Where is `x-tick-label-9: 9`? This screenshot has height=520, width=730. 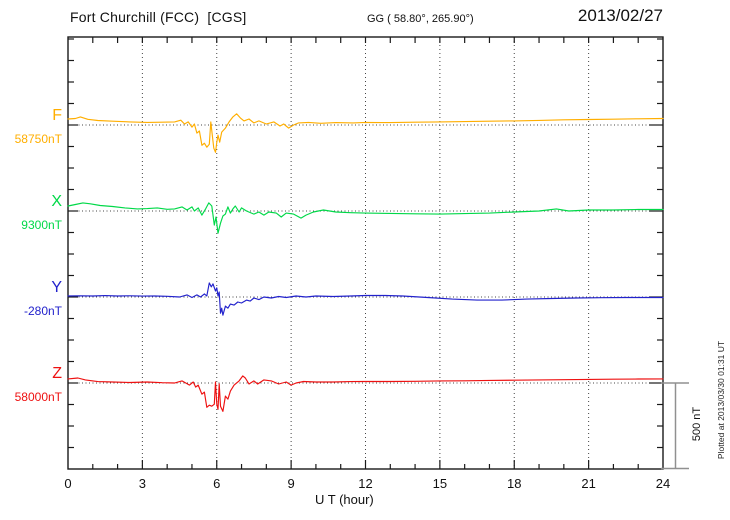 x-tick-label-9: 9 is located at coordinates (291, 483).